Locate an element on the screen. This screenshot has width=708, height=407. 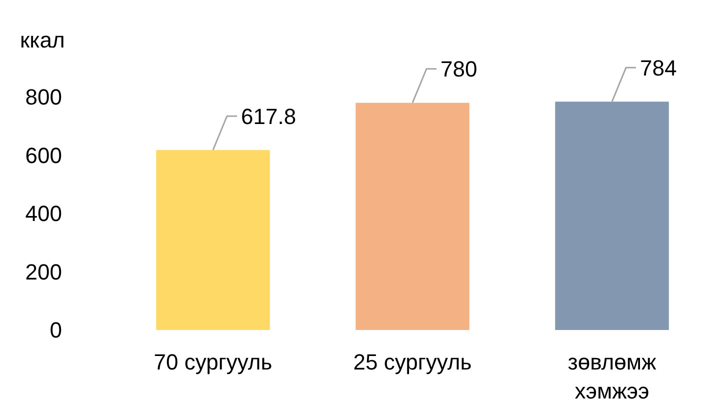
data-label: 784 is located at coordinates (658, 67).